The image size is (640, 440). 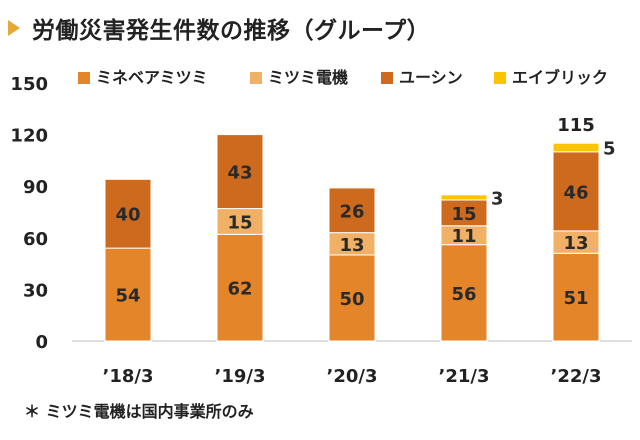 I want to click on data-label: 54, so click(x=127, y=296).